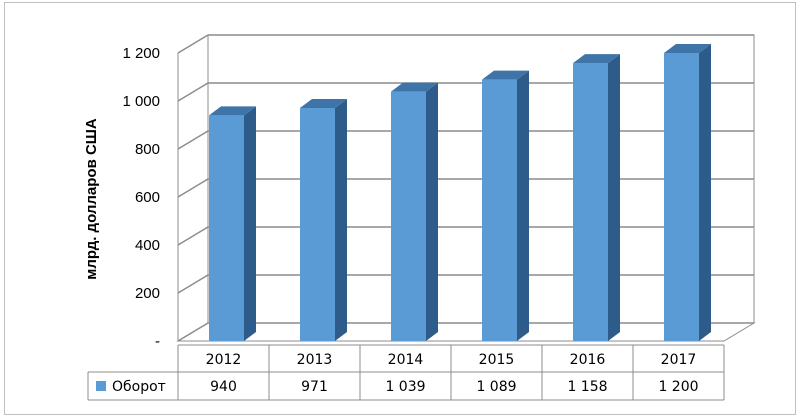 The height and width of the screenshot is (419, 800). What do you see at coordinates (678, 387) in the screenshot?
I see `data-label: 1 200` at bounding box center [678, 387].